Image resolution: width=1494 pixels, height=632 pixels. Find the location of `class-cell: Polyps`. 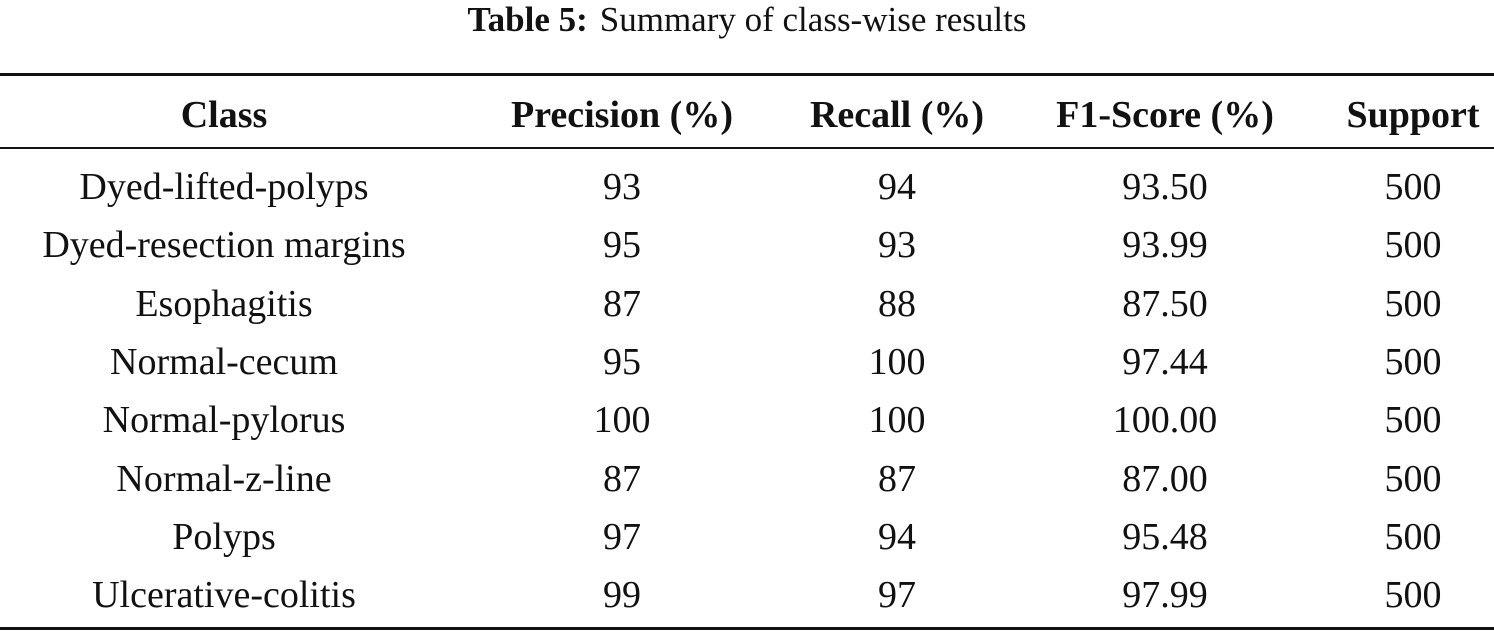

class-cell: Polyps is located at coordinates (224, 536).